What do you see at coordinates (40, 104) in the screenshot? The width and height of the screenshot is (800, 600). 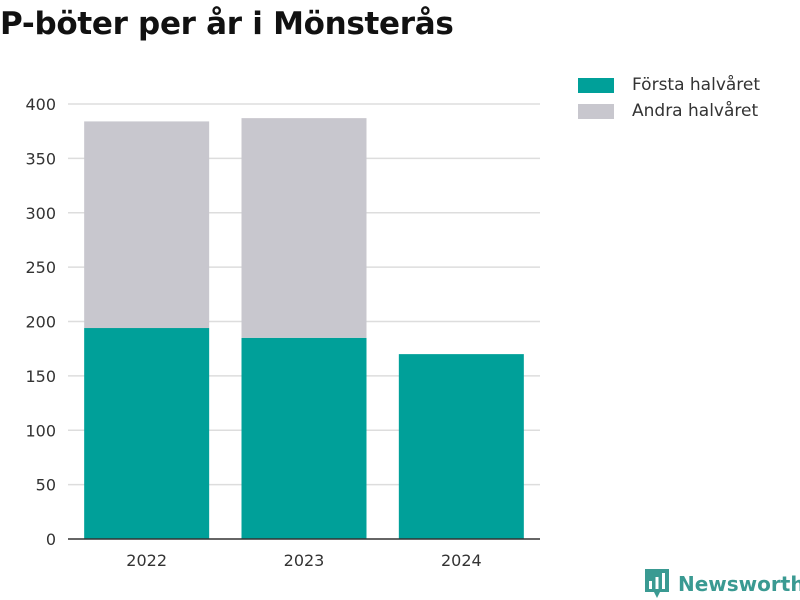 I see `y-tick-label: 400` at bounding box center [40, 104].